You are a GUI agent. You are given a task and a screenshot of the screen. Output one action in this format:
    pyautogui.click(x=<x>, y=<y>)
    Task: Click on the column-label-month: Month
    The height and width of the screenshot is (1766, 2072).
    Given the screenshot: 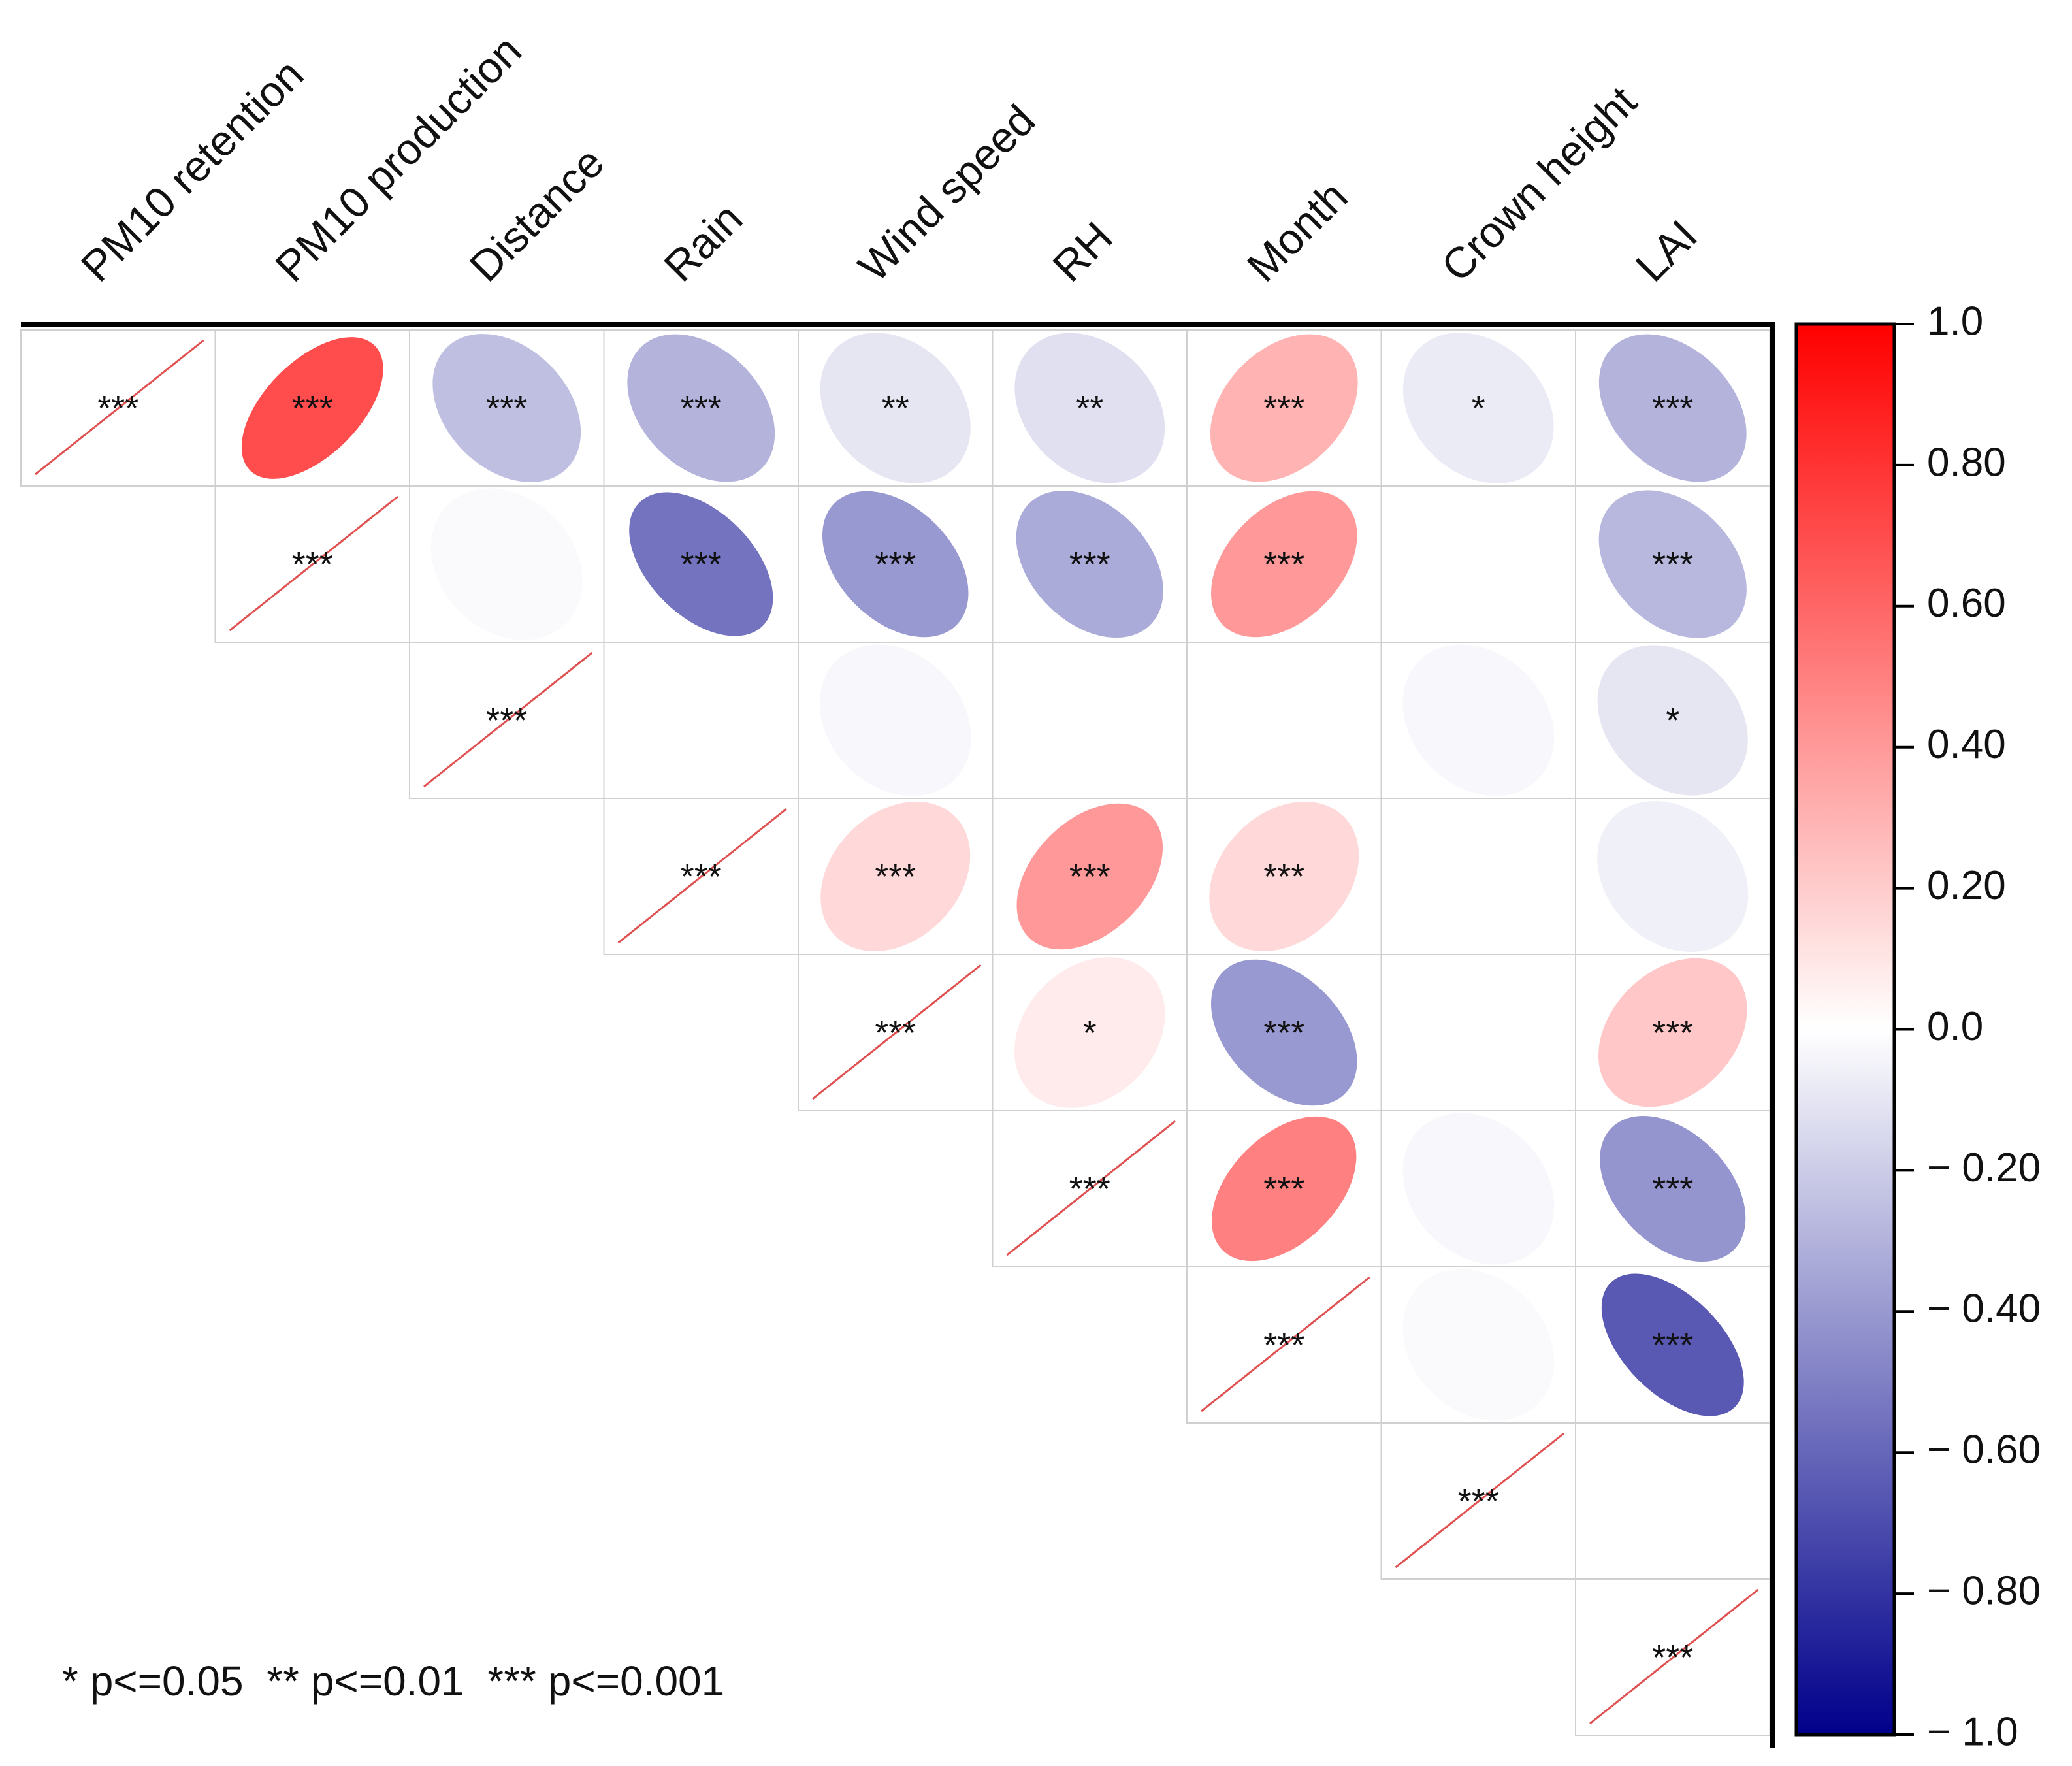 What is the action you would take?
    pyautogui.click(x=1297, y=231)
    